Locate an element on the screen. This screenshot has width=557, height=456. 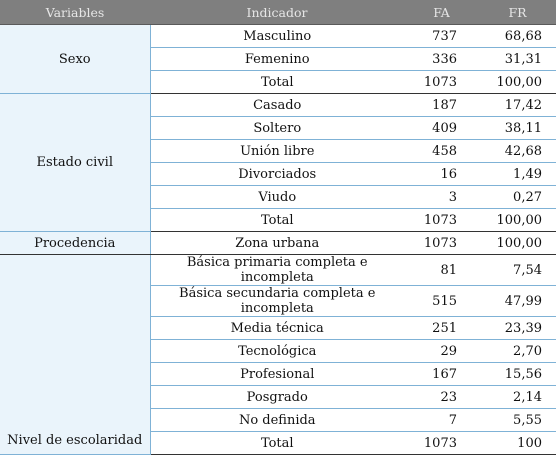
table-row: Soltero 409 38,11 is located at coordinates (278, 128).